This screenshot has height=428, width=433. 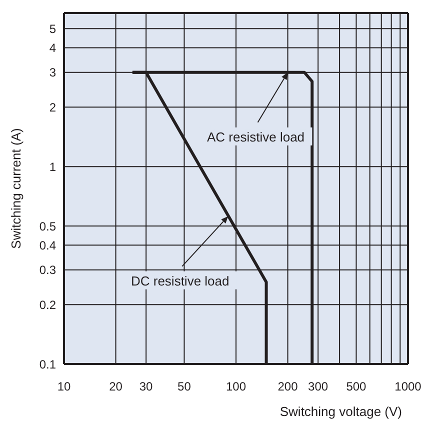 I want to click on x-tick-label: 50, so click(x=185, y=387).